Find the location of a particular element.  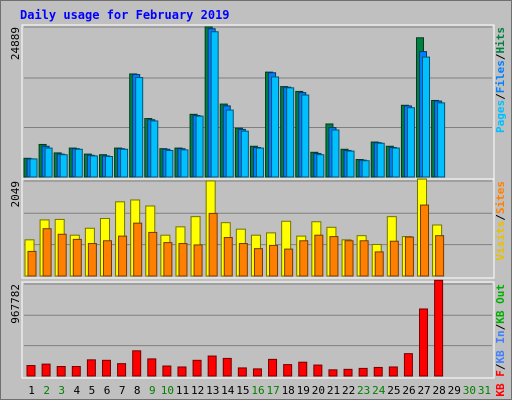

x-tick-label-day-3: 3 is located at coordinates (61, 390).